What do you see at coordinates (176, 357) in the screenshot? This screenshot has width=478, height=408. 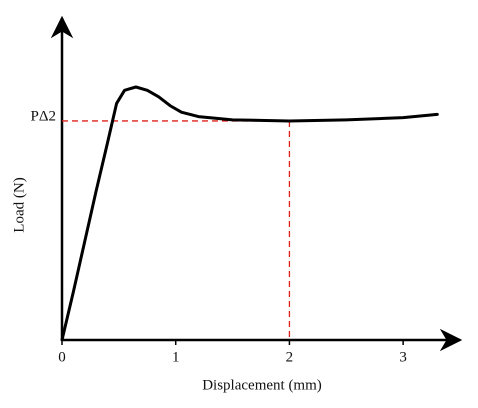 I see `x-tick-label: 1` at bounding box center [176, 357].